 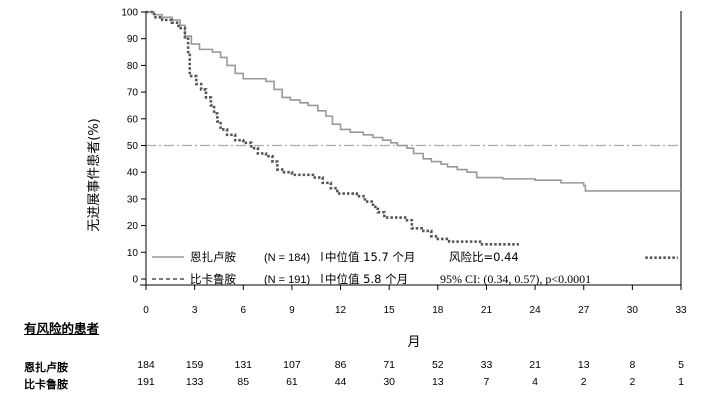 What do you see at coordinates (583, 365) in the screenshot?
I see `risk-value-enzalutamide: 13` at bounding box center [583, 365].